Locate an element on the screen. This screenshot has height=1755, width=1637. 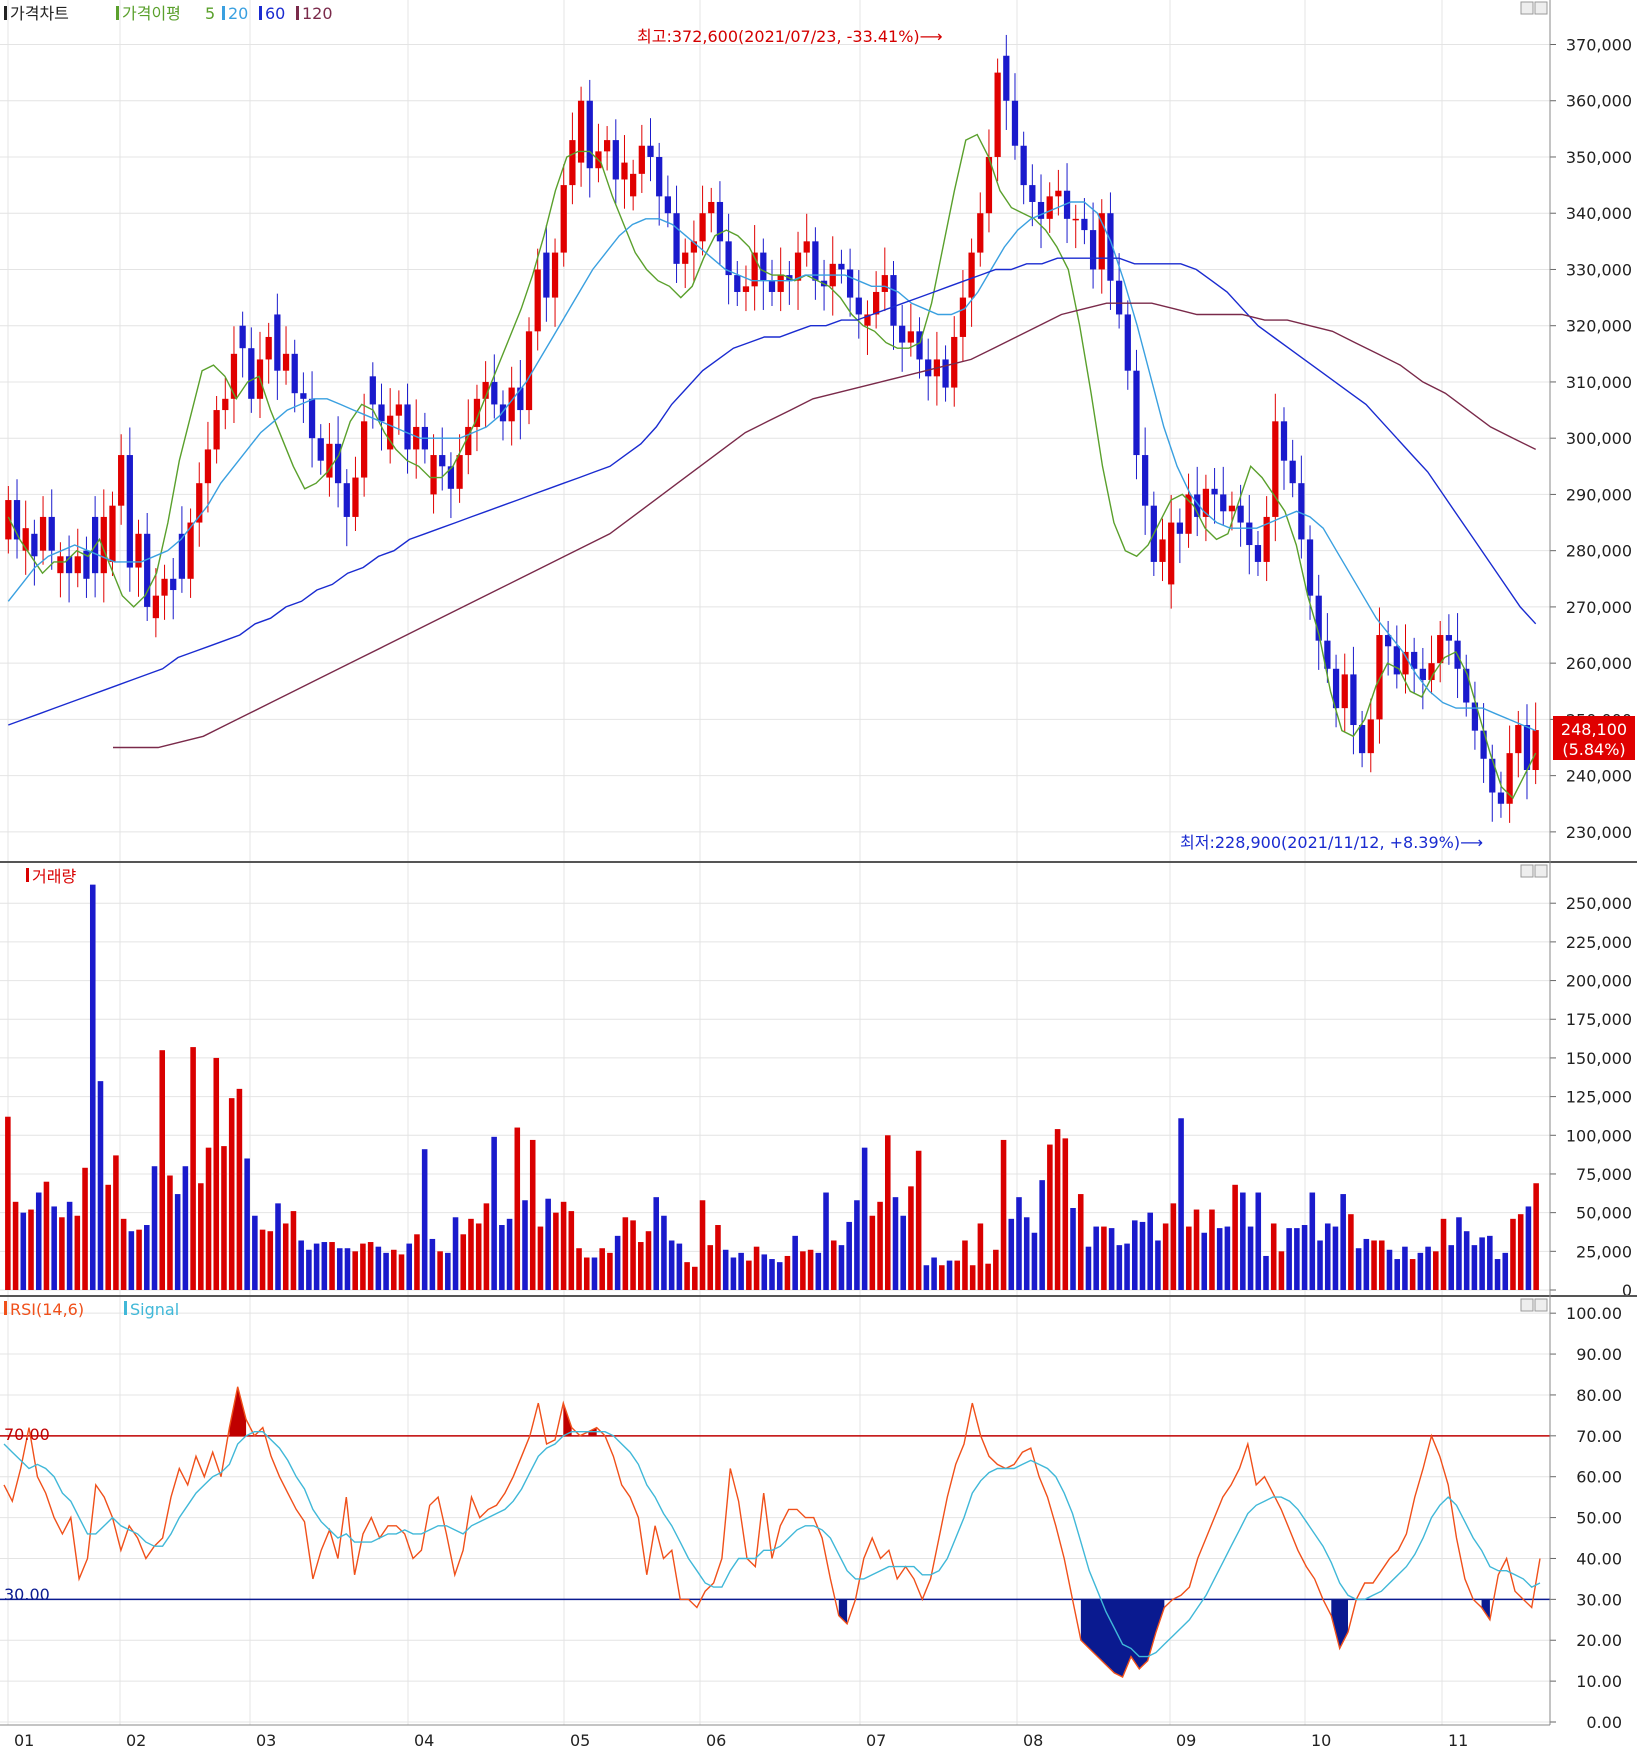
rsi-tick-label: 30.00 is located at coordinates (1599, 1599).